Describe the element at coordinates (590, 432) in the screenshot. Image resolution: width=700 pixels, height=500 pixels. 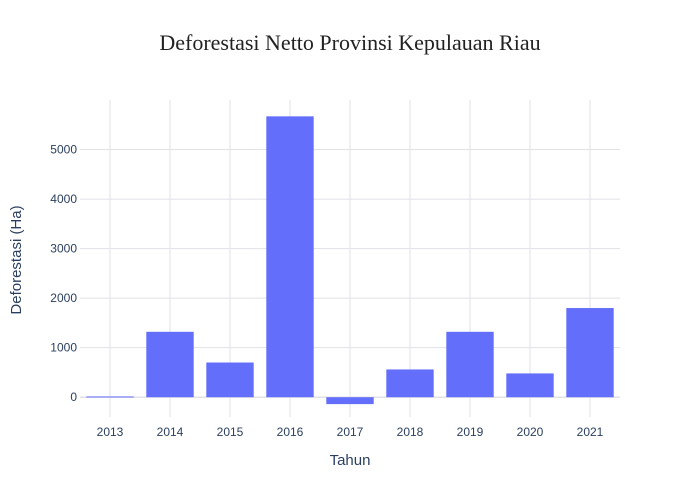
I see `x-tick-label: 2021` at that location.